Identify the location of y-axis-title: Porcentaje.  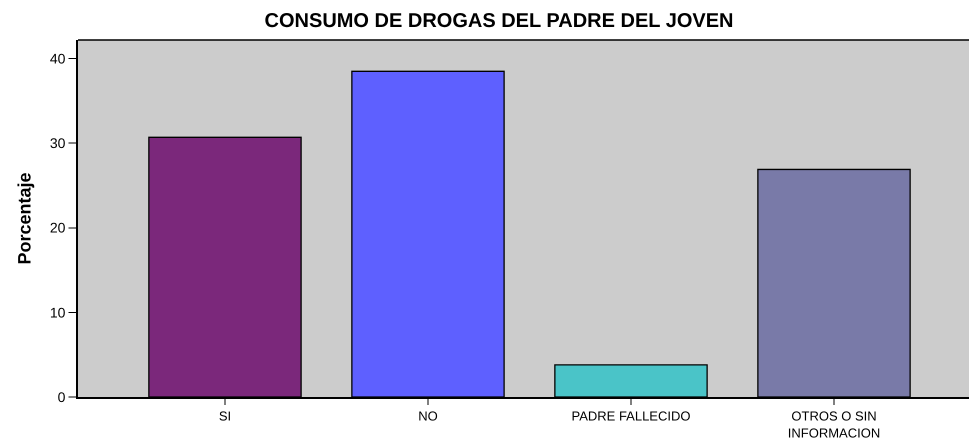
(24, 218).